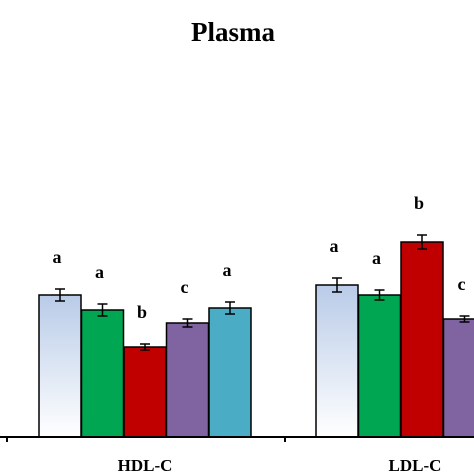 The height and width of the screenshot is (474, 474). Describe the element at coordinates (57, 257) in the screenshot. I see `significance-label-hdl-series-1: a` at that location.